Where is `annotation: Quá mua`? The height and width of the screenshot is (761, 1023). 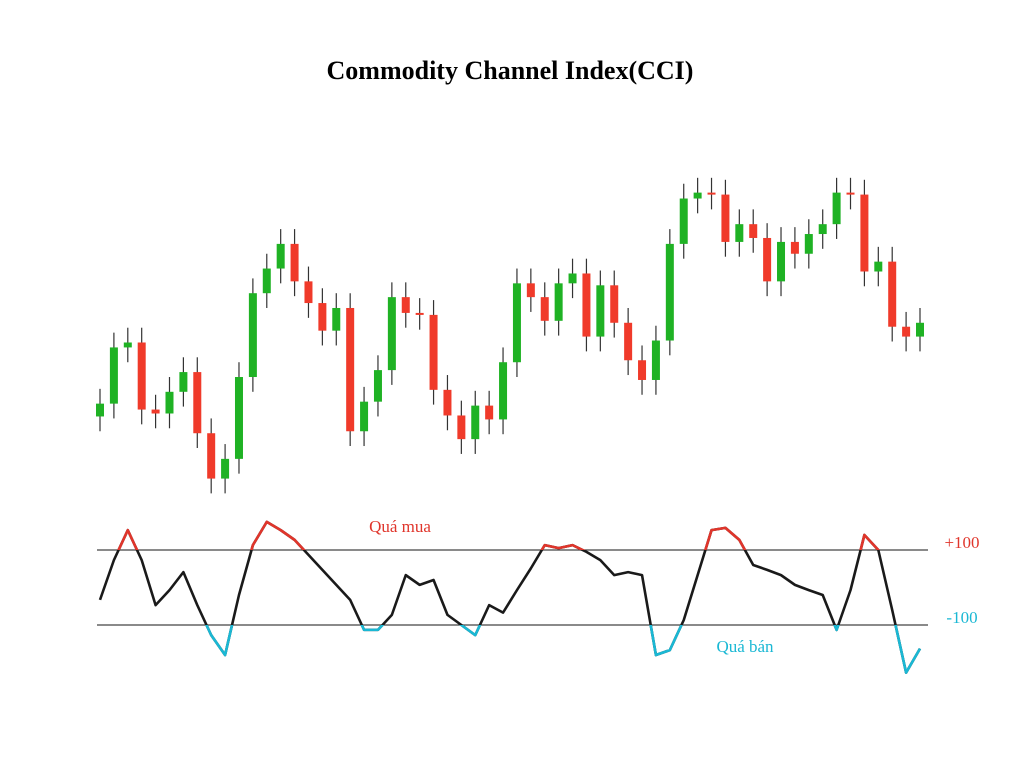 annotation: Quá mua is located at coordinates (400, 526).